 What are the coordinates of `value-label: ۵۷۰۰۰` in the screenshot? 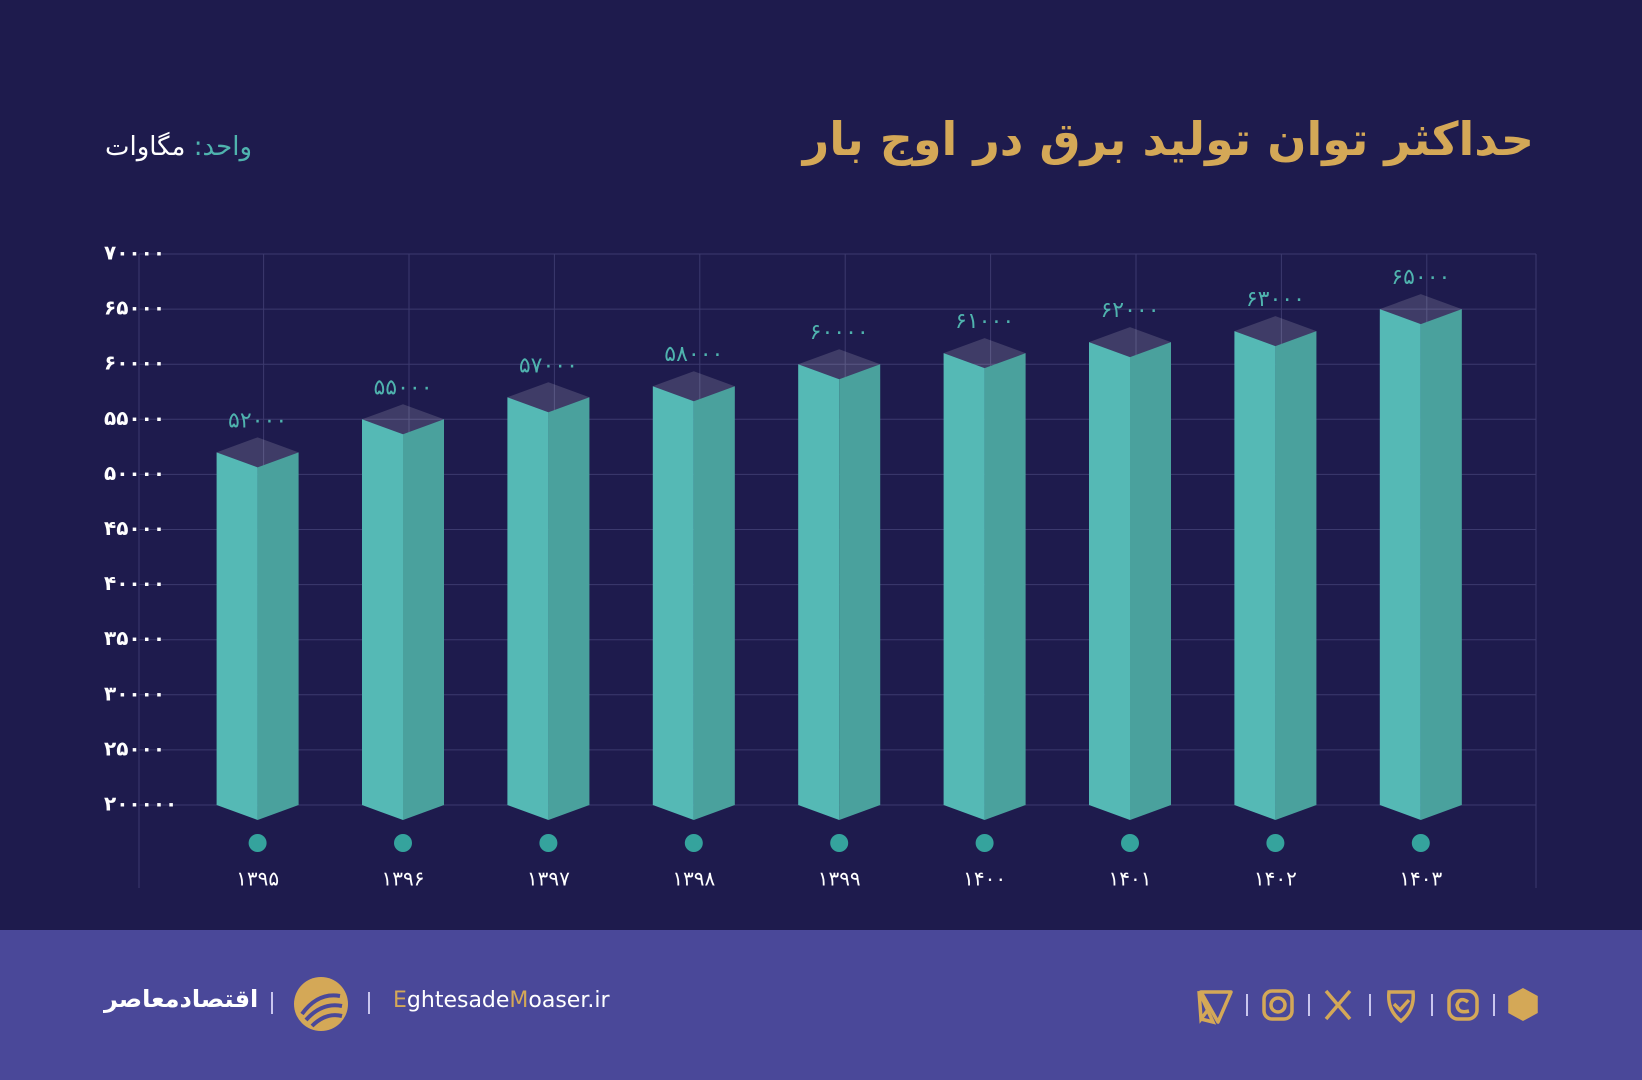 It's located at (548, 365).